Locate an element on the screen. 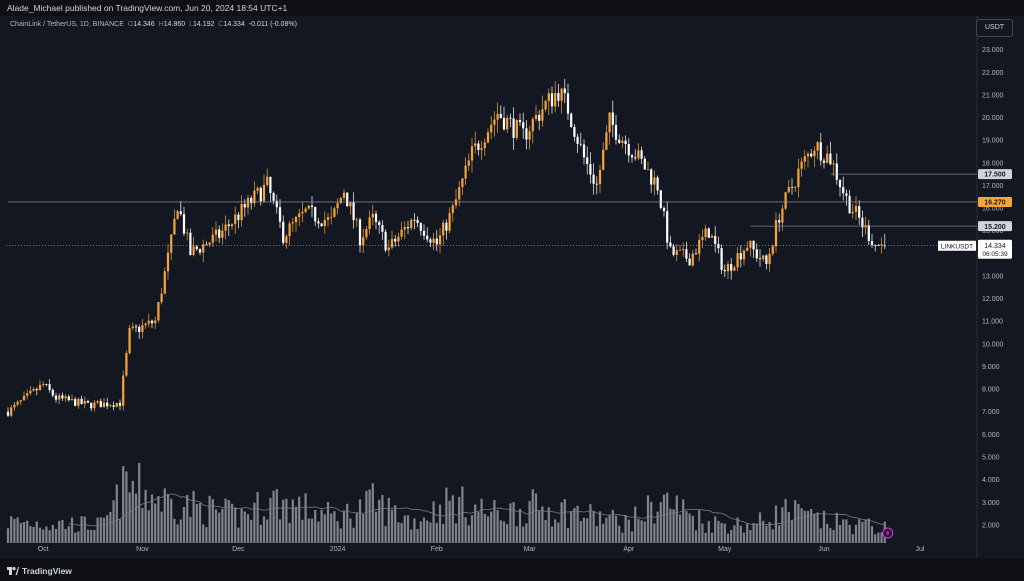 This screenshot has height=581, width=1024. y-tick-label: 16.000 is located at coordinates (993, 209).